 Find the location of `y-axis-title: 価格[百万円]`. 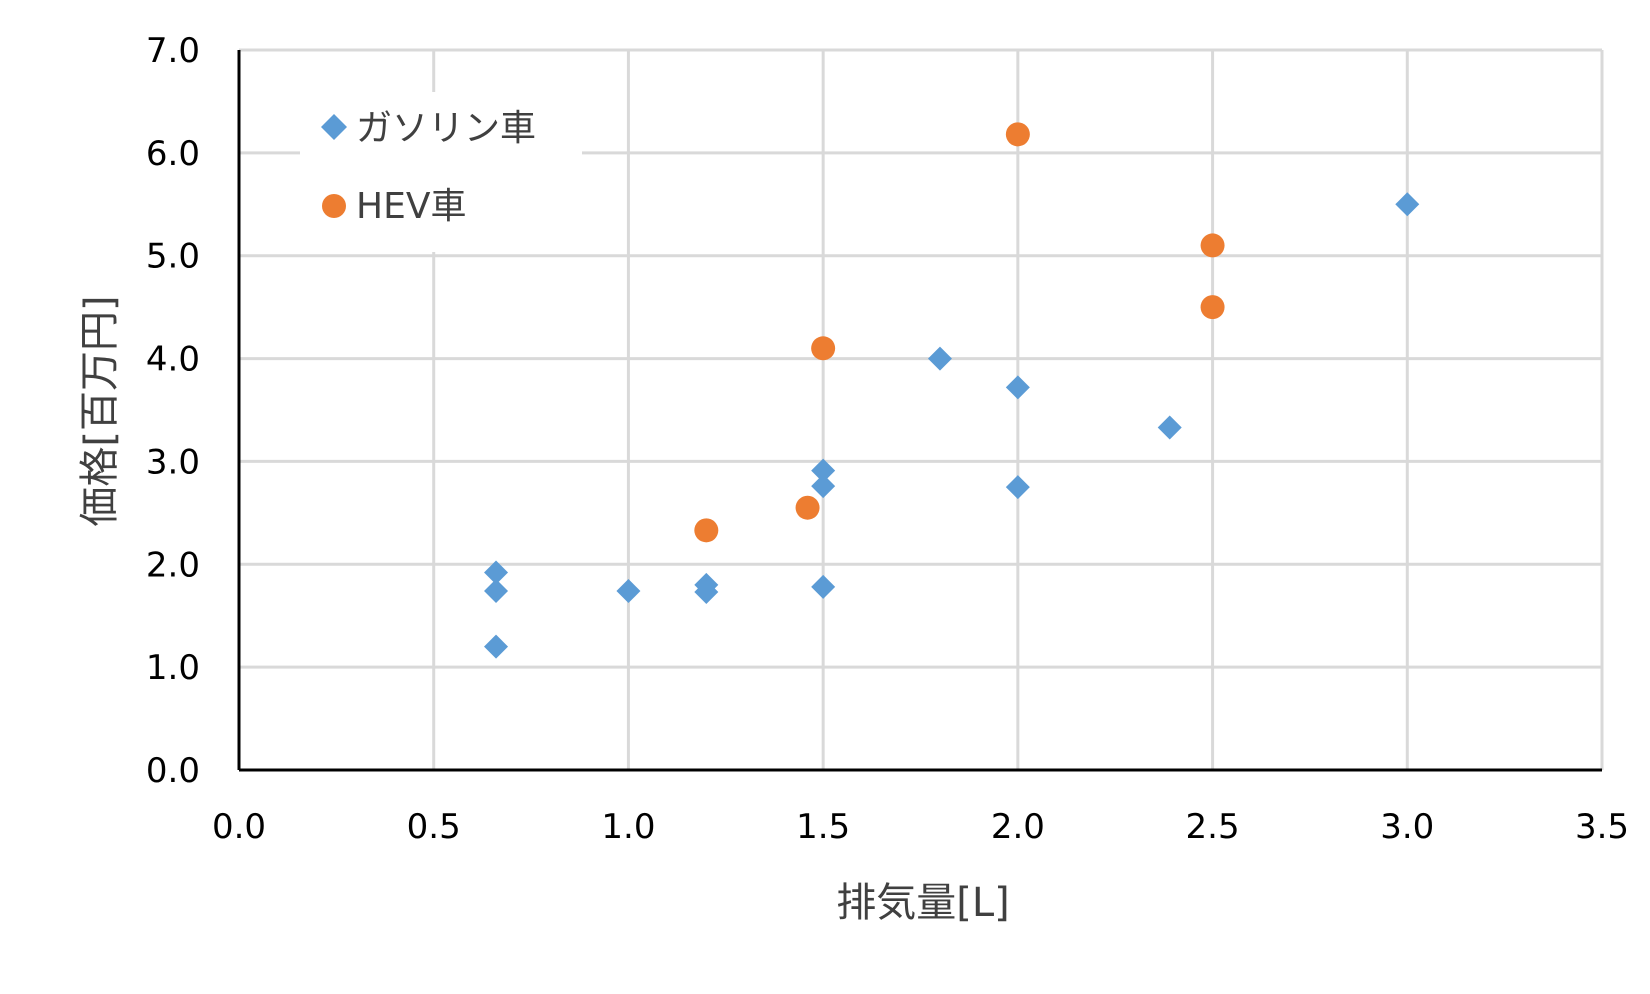

y-axis-title: 価格[百万円] is located at coordinates (100, 410).